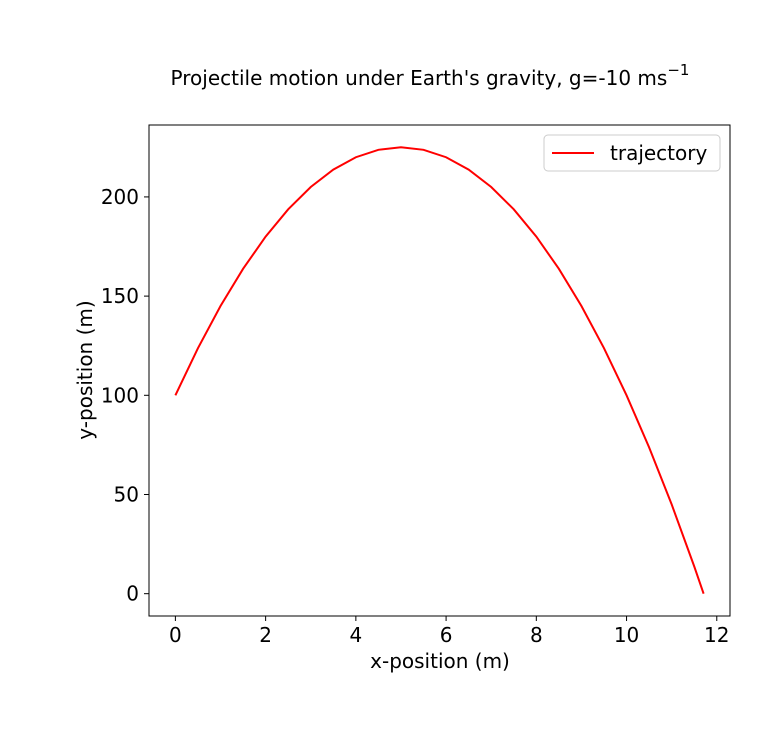 Image resolution: width=764 pixels, height=730 pixels. I want to click on x-tick-label: 8, so click(536, 635).